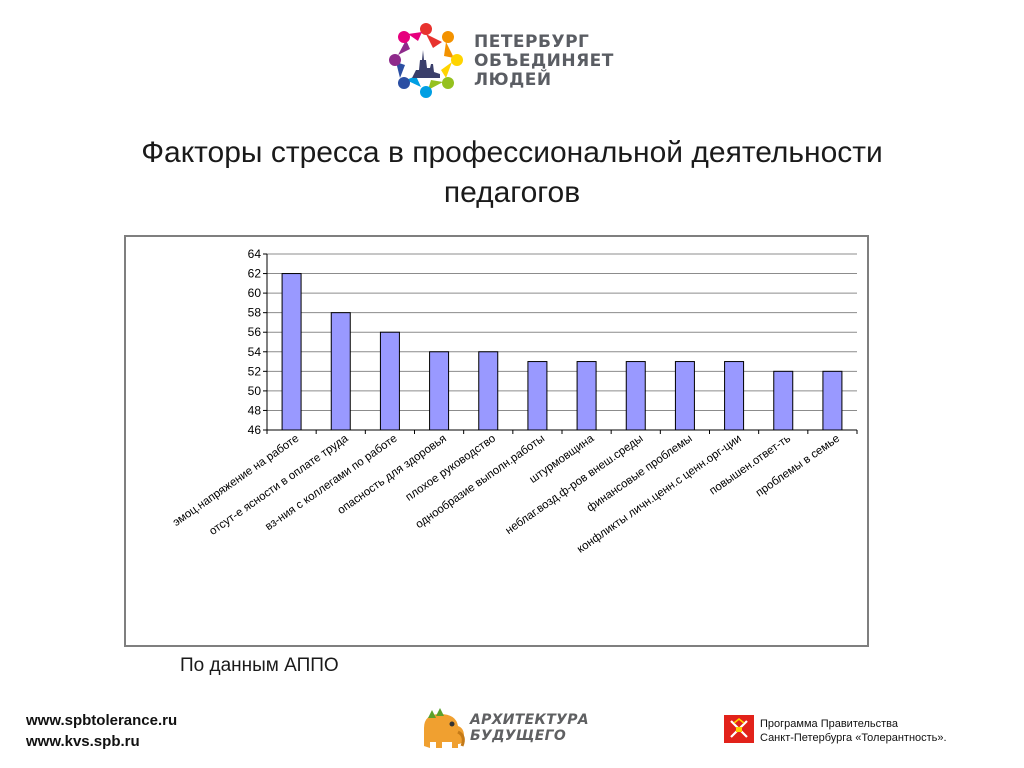 The width and height of the screenshot is (1024, 768). Describe the element at coordinates (255, 313) in the screenshot. I see `y-tick-label: 58` at that location.